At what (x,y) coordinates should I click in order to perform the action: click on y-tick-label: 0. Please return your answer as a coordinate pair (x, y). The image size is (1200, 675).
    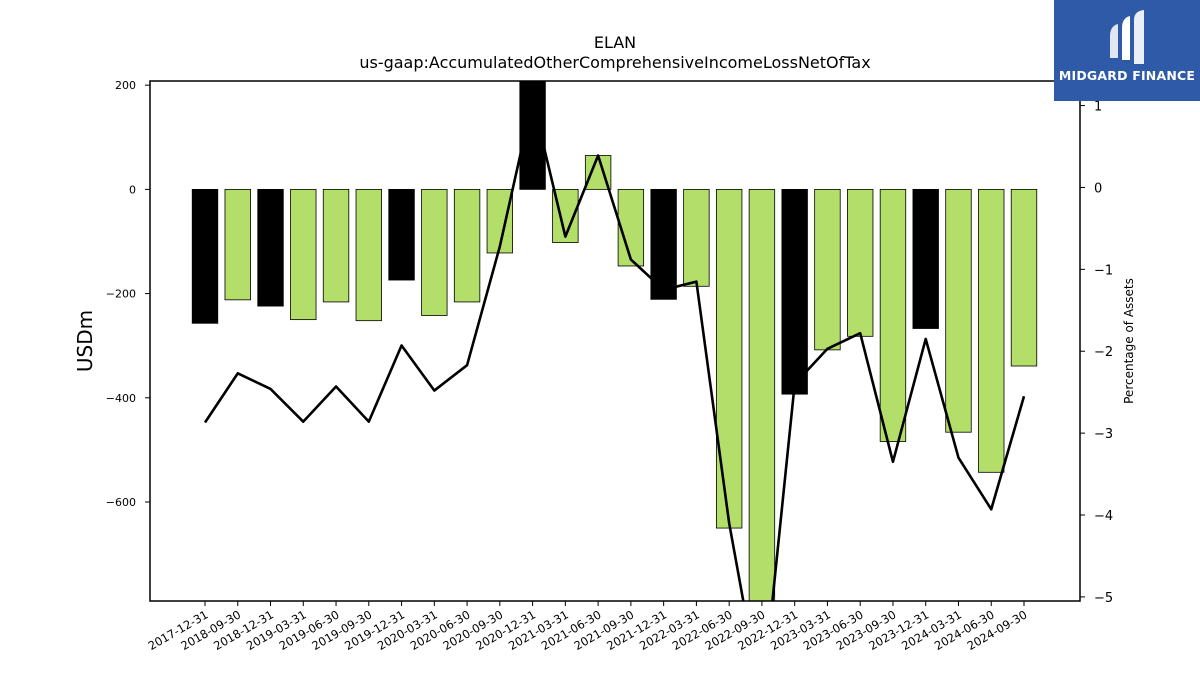
    Looking at the image, I should click on (132, 189).